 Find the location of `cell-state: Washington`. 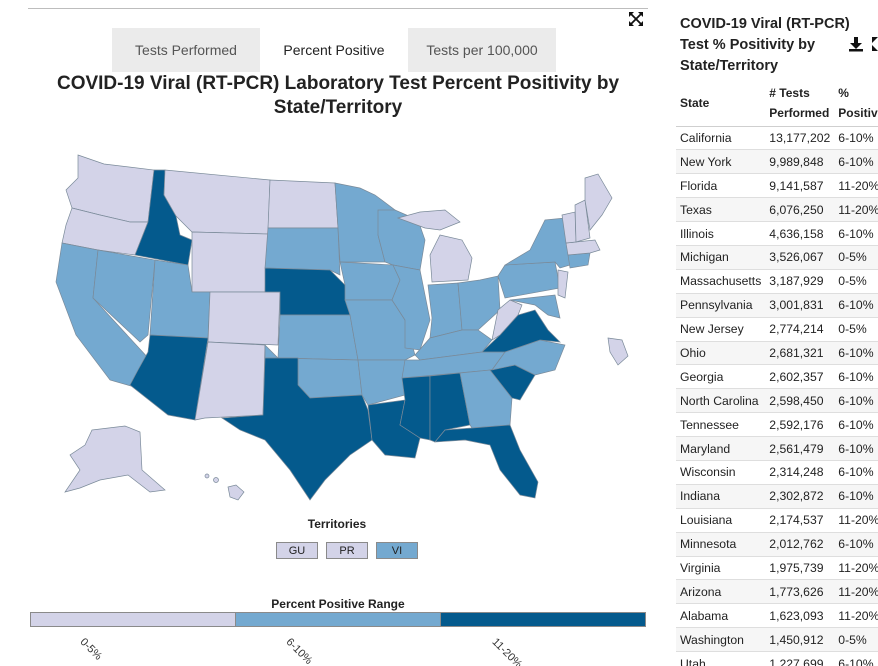

cell-state: Washington is located at coordinates (721, 640).